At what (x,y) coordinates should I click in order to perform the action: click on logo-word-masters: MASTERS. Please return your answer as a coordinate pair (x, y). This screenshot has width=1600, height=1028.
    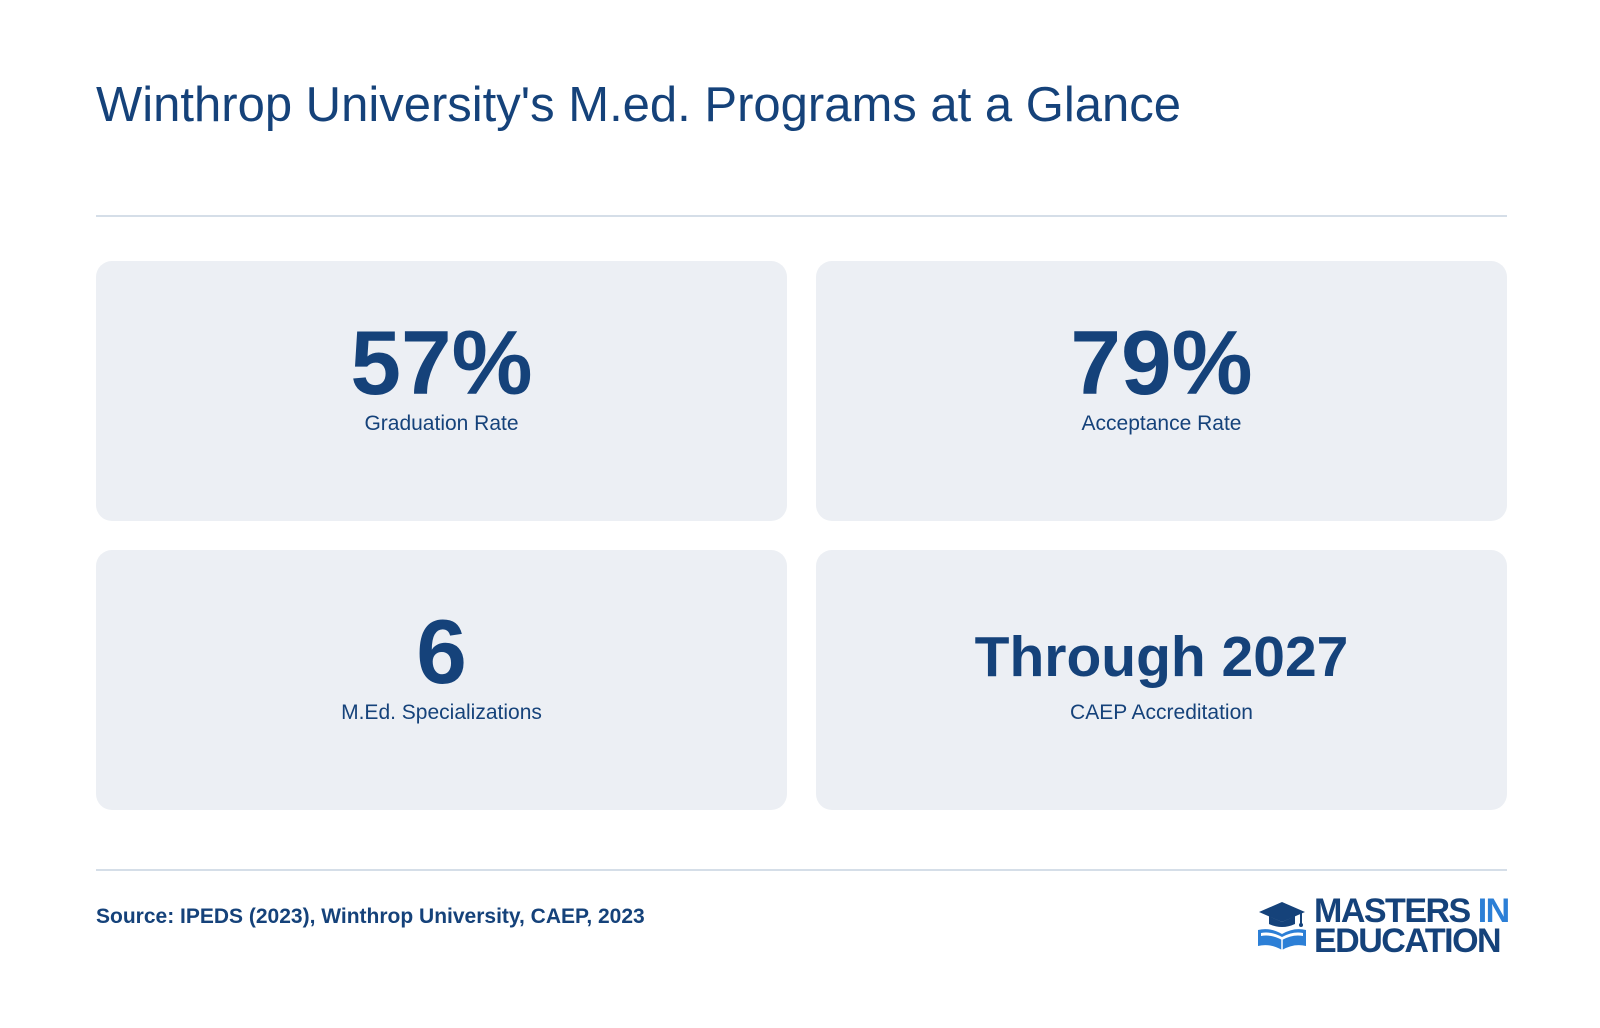
    Looking at the image, I should click on (1392, 911).